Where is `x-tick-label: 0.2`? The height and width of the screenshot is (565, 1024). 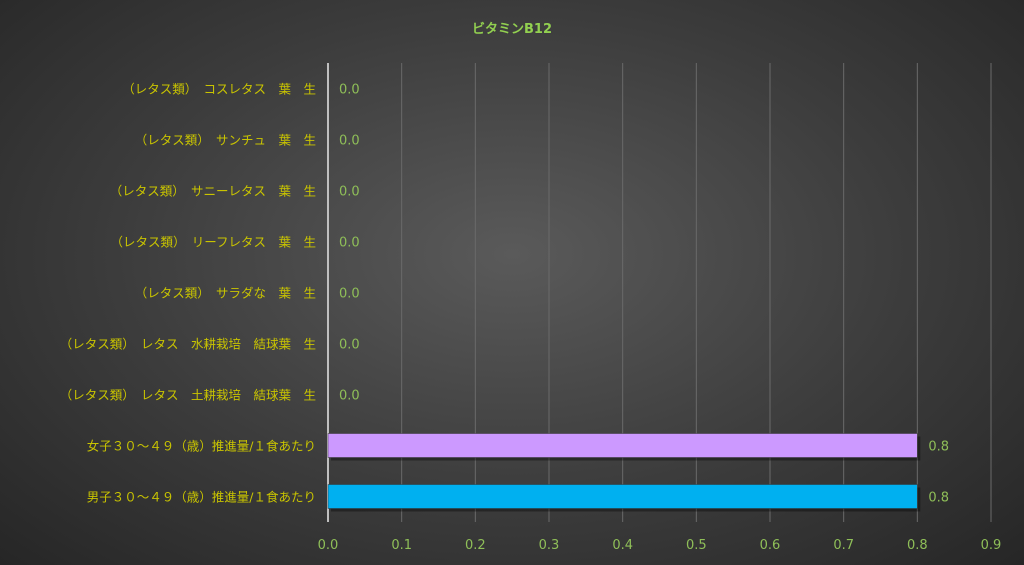 x-tick-label: 0.2 is located at coordinates (475, 545).